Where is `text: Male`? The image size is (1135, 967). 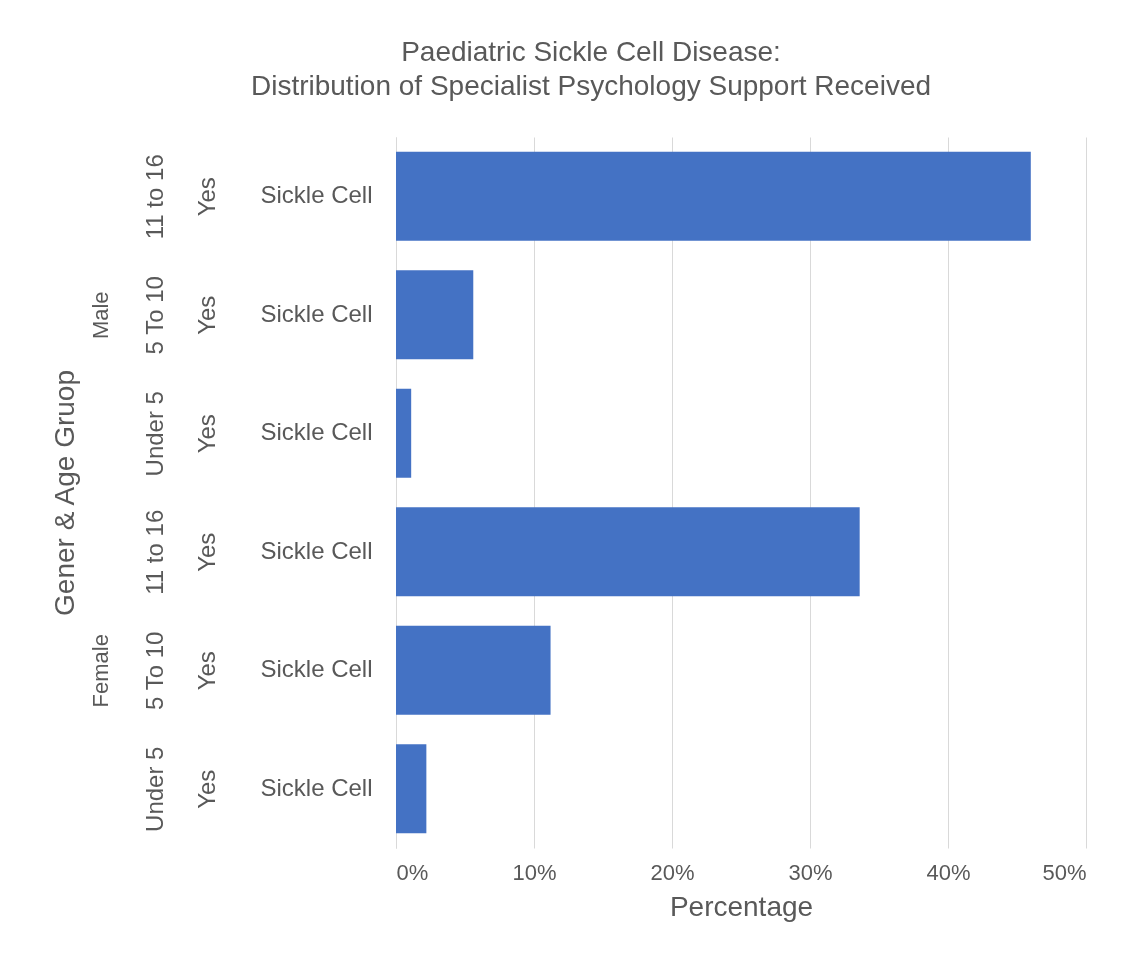 text: Male is located at coordinates (100, 315).